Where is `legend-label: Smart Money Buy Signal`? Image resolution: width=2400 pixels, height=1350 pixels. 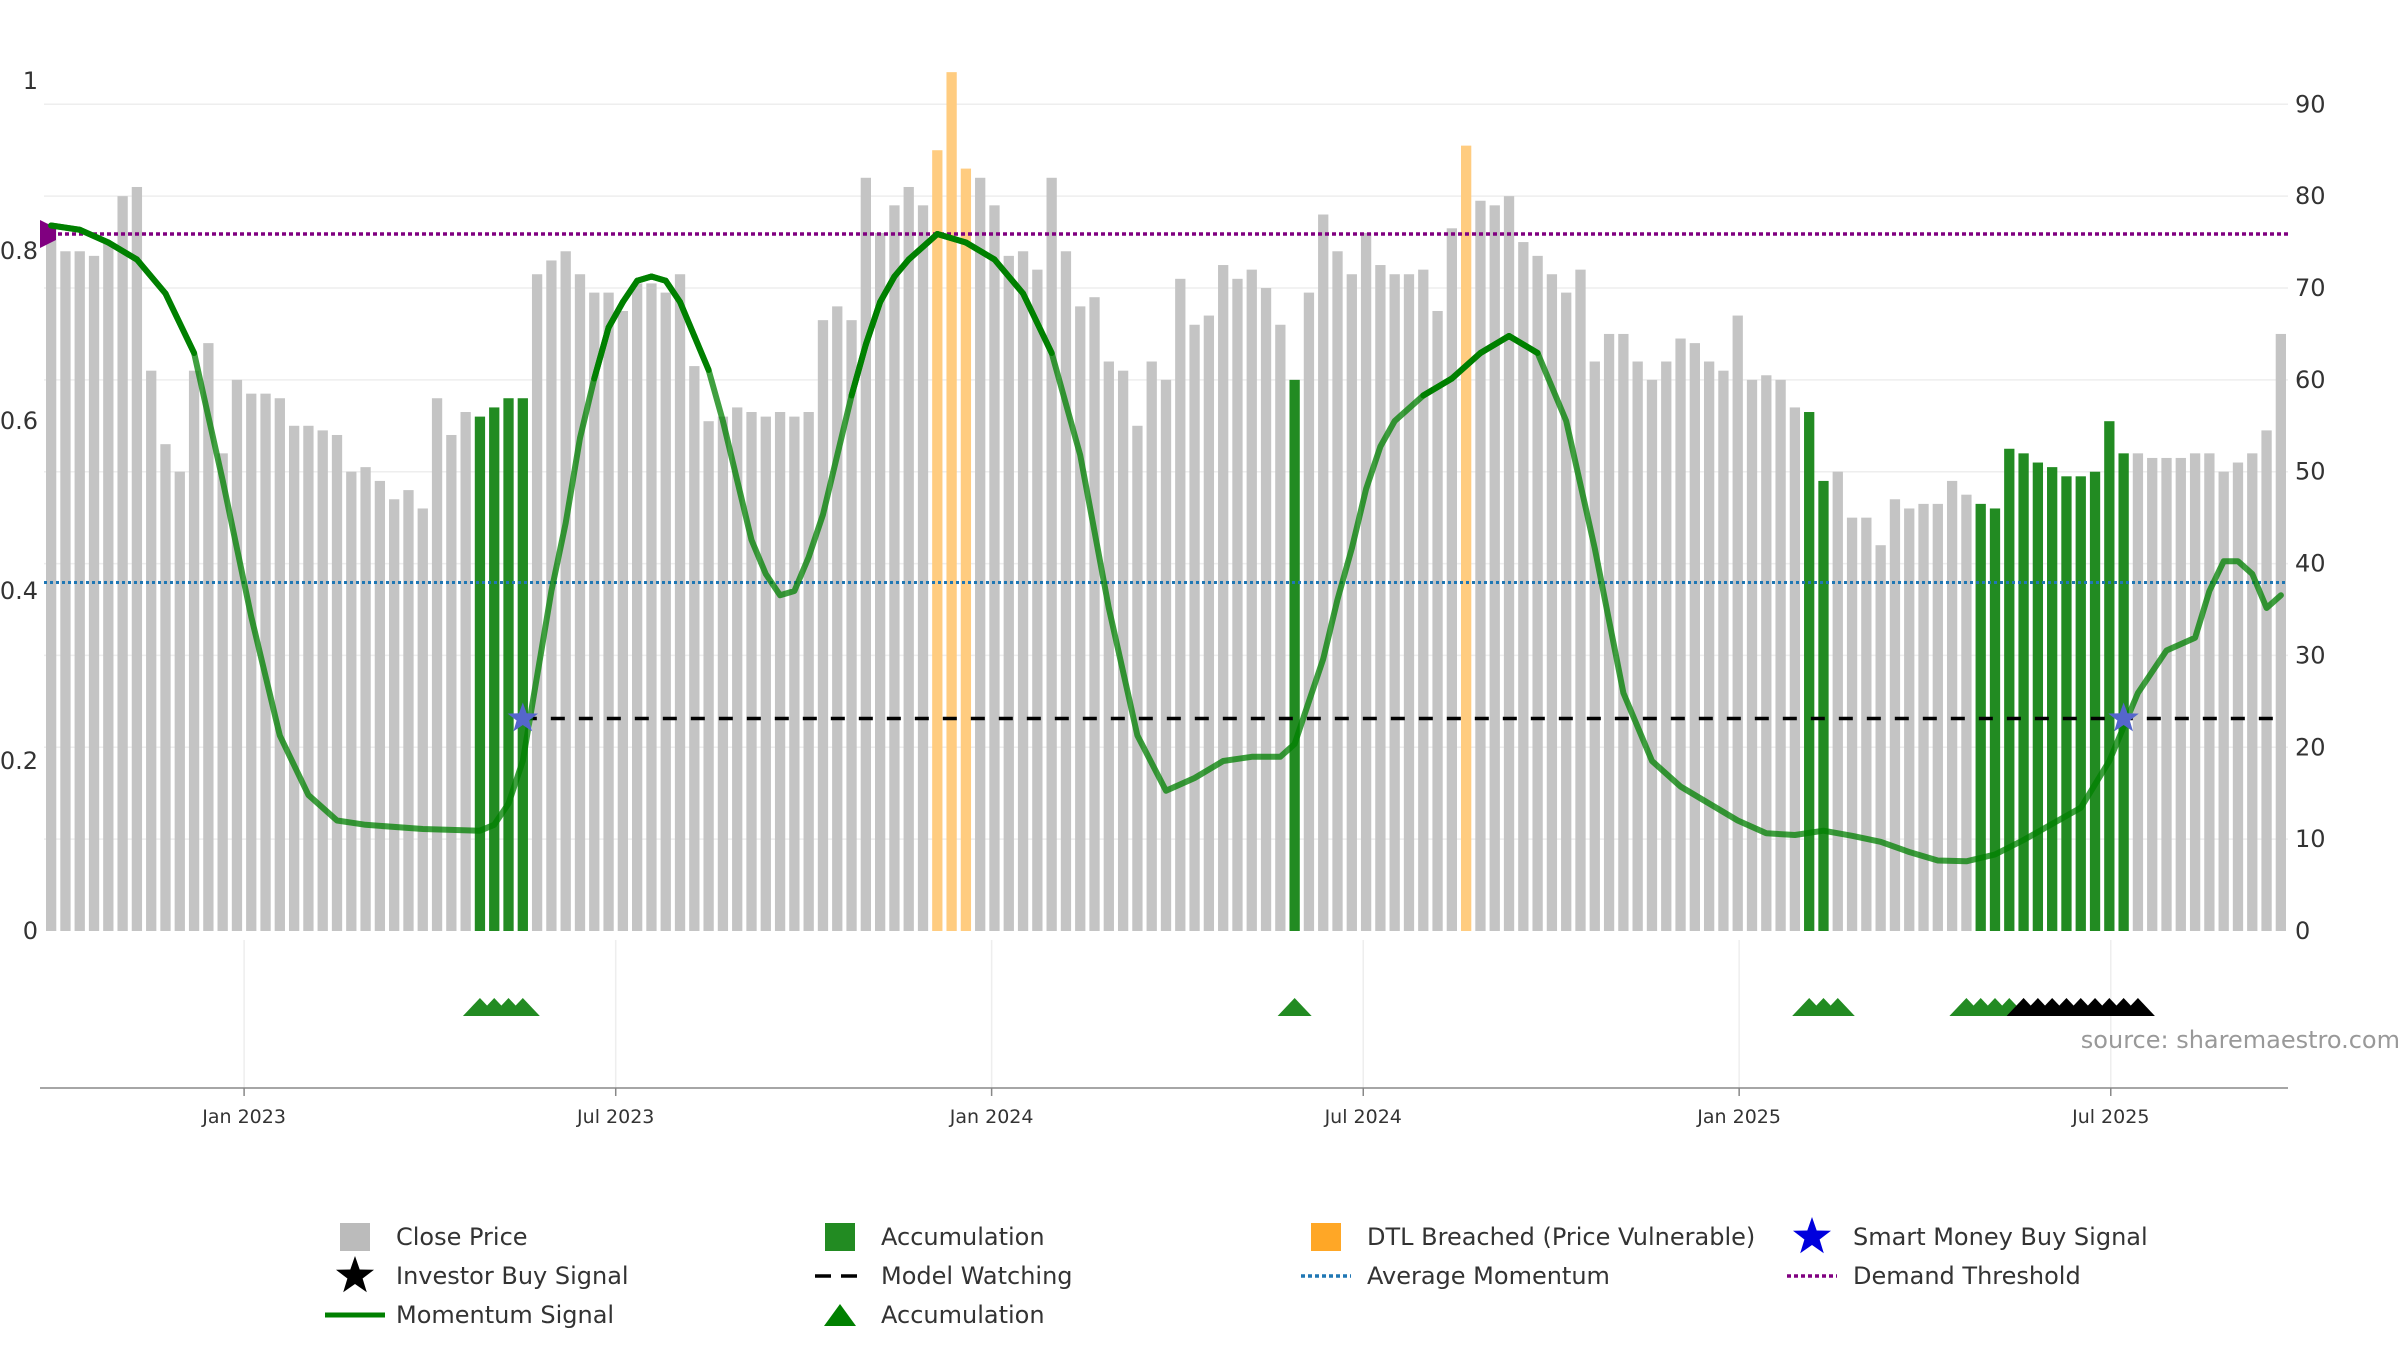 legend-label: Smart Money Buy Signal is located at coordinates (2000, 1237).